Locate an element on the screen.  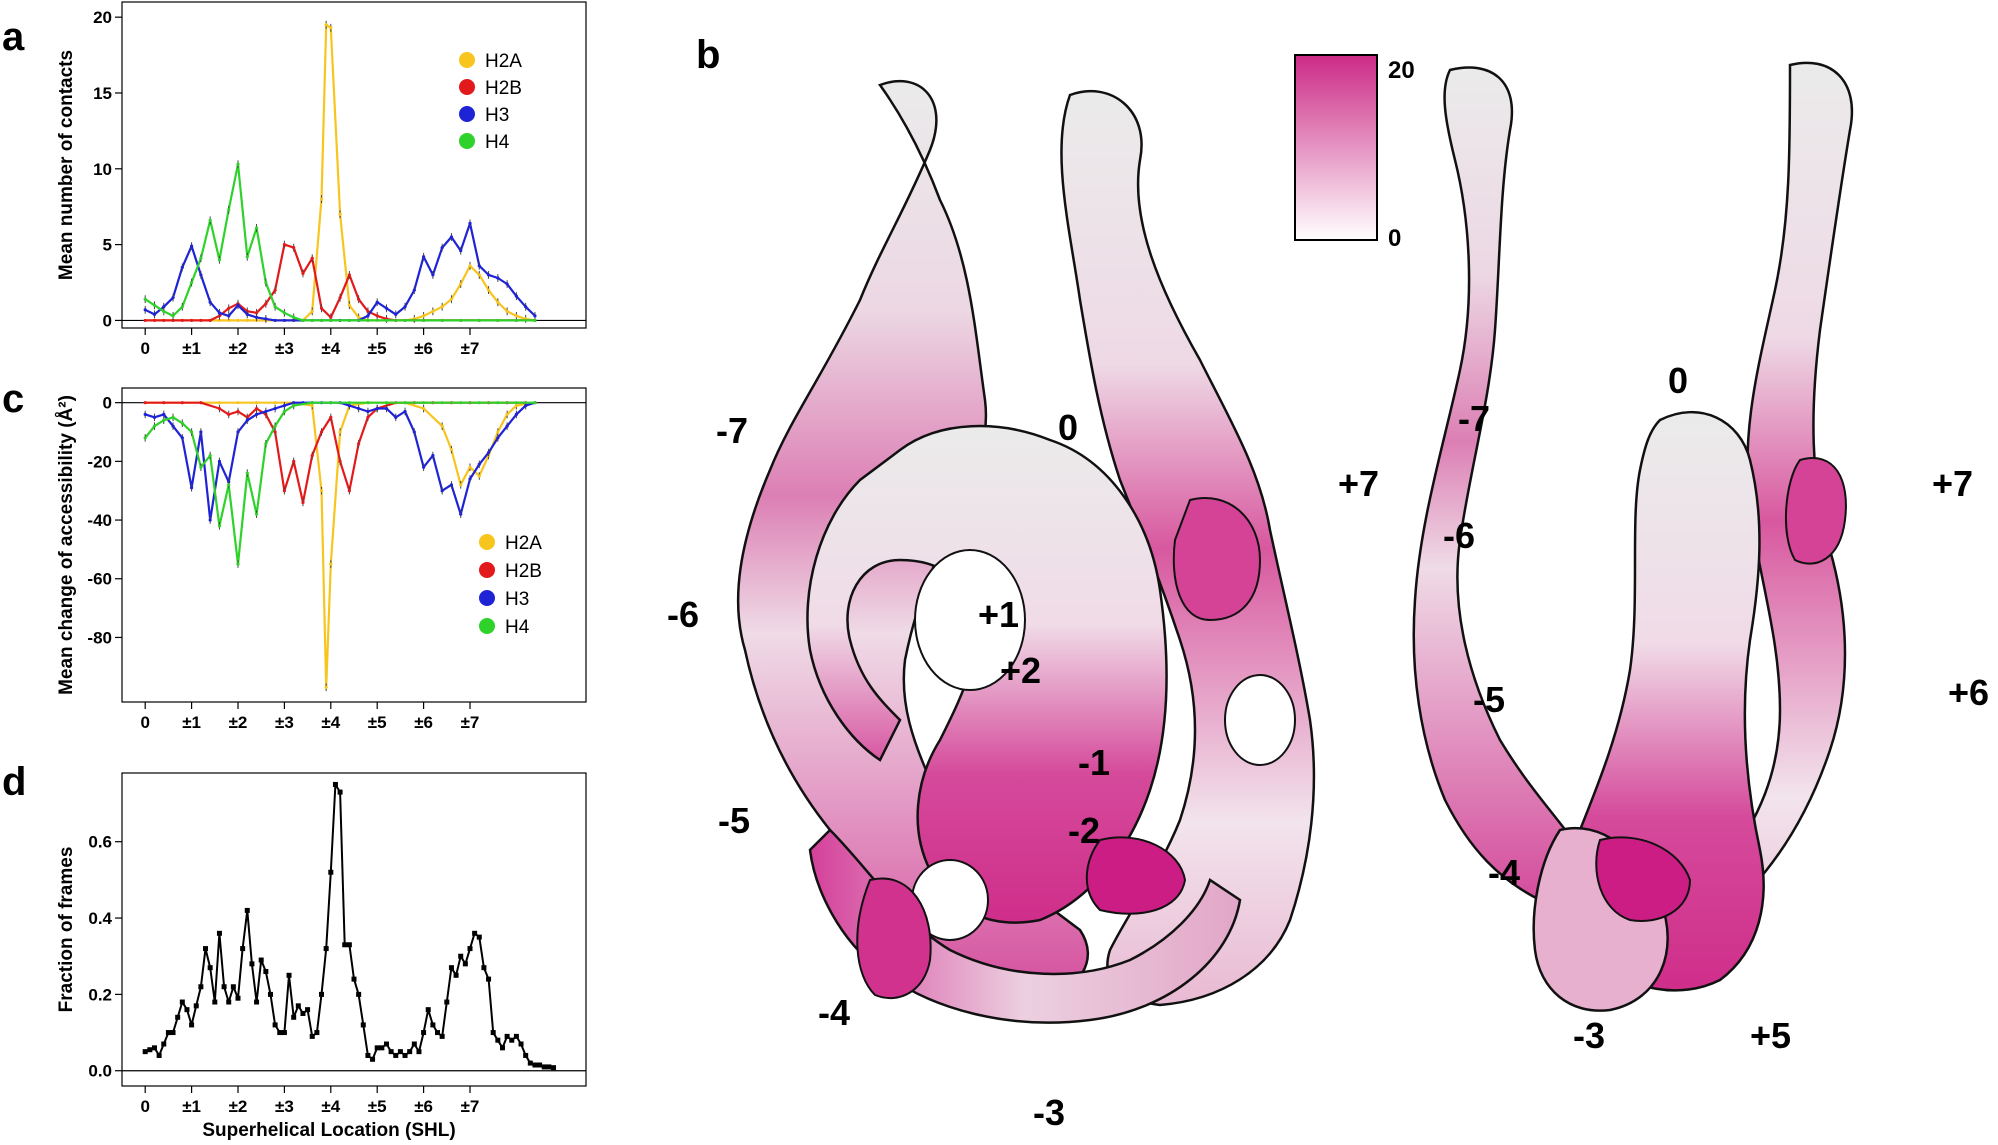
shl-label: -7 is located at coordinates (732, 430).